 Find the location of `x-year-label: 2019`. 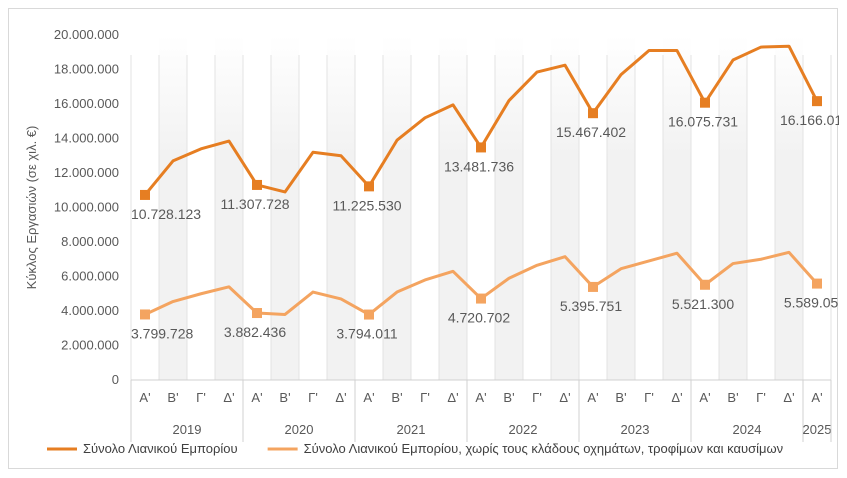

x-year-label: 2019 is located at coordinates (187, 429).